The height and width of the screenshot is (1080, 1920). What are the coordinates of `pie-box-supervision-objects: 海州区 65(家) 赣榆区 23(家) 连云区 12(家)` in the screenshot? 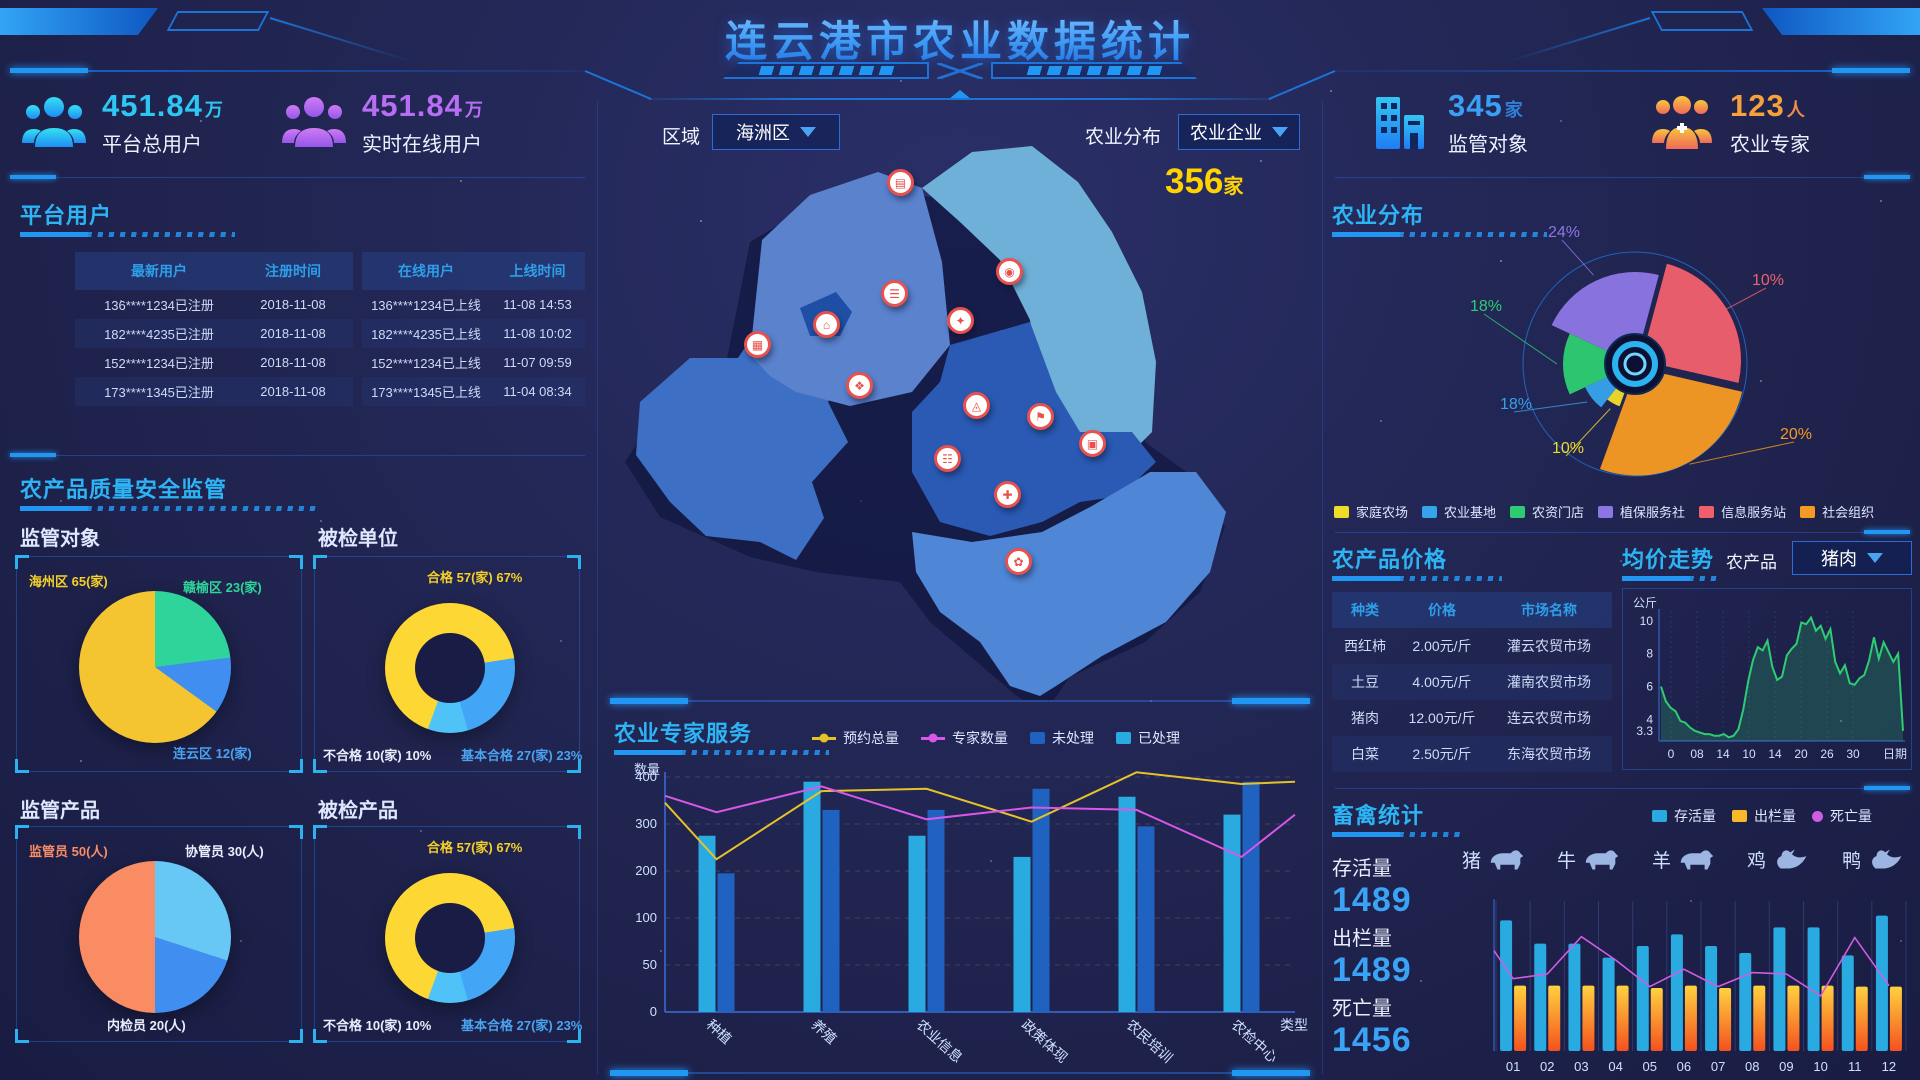 It's located at (159, 664).